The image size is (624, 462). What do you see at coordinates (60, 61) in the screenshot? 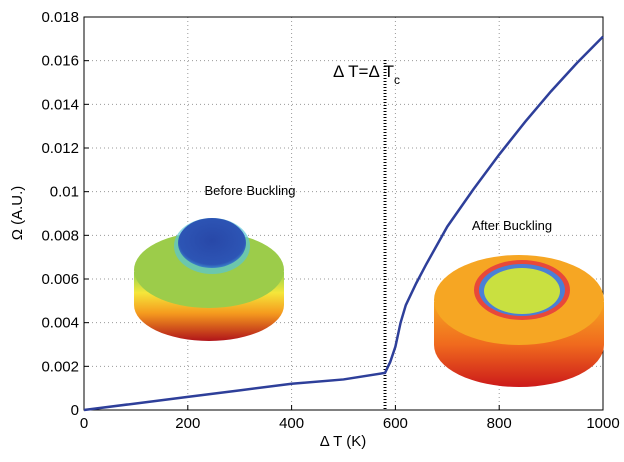
I see `y-tick-label: 0.016` at bounding box center [60, 61].